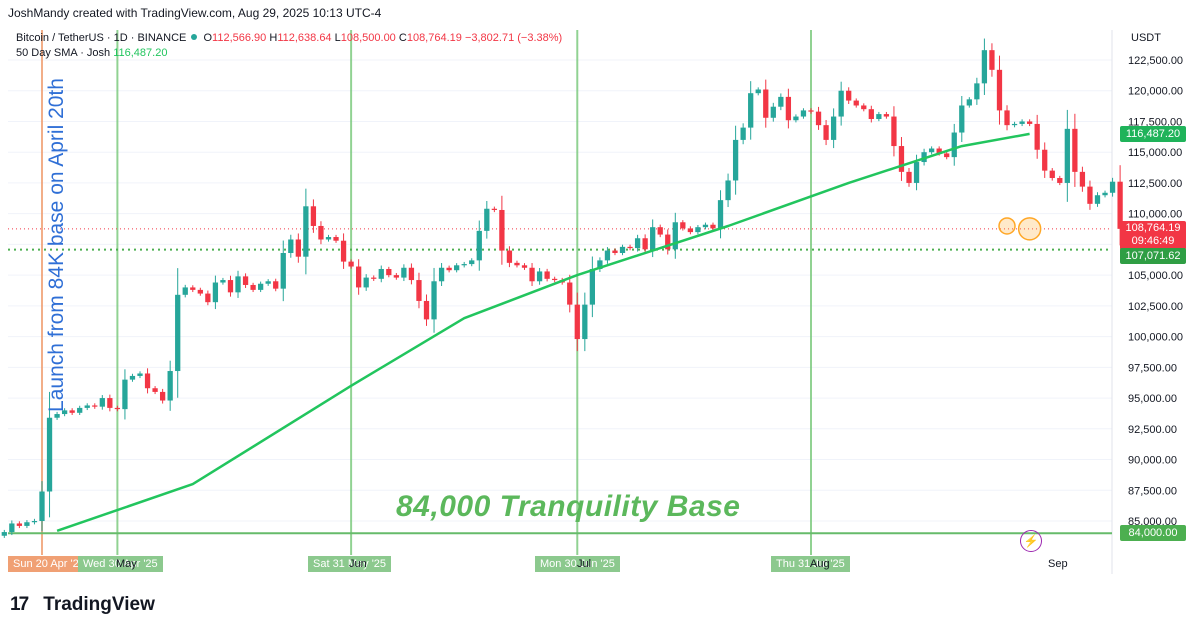  Describe the element at coordinates (99, 604) in the screenshot. I see `tradingview-logo-name: TradingView` at that location.